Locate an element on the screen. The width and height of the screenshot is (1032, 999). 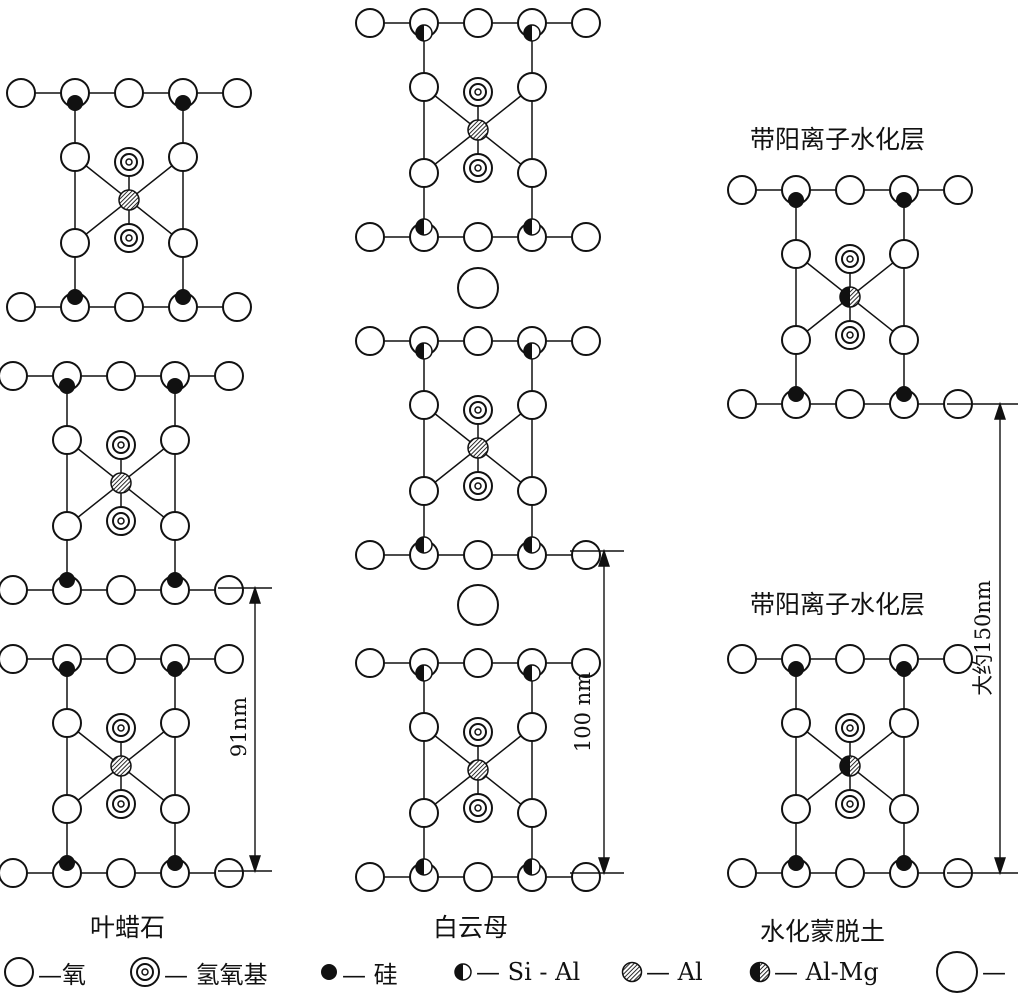
legend-item-al-mg: — Al-Mg is located at coordinates (813, 972).